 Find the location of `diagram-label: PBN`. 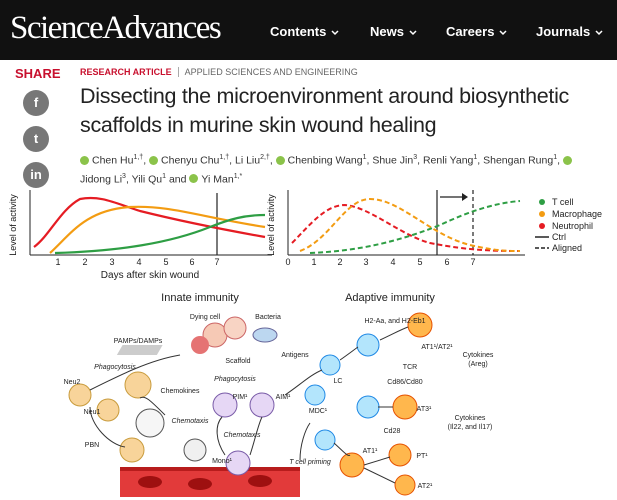

diagram-label: PBN is located at coordinates (92, 445).